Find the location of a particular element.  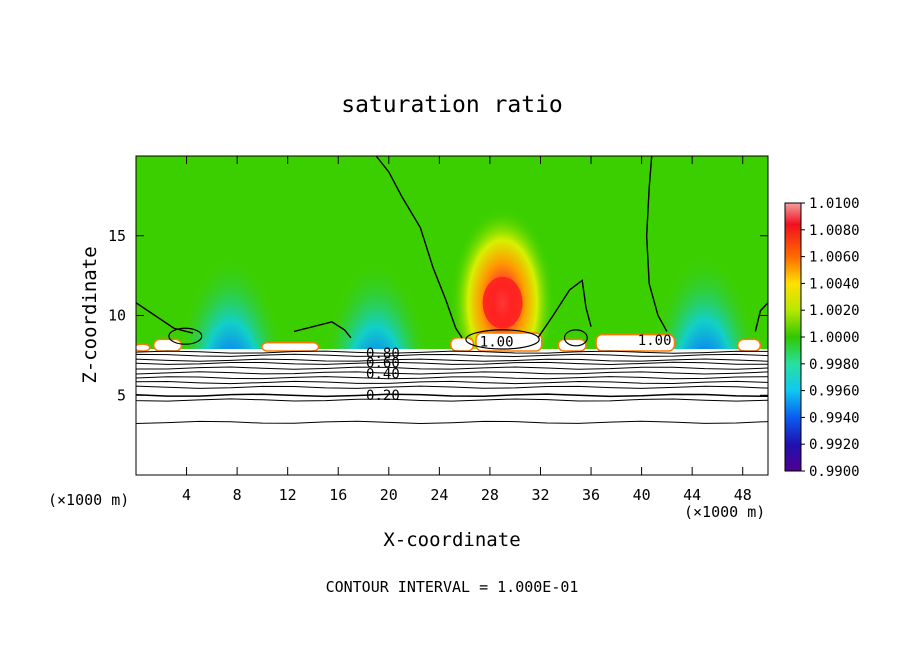

contour-label: 0.40 is located at coordinates (383, 375).